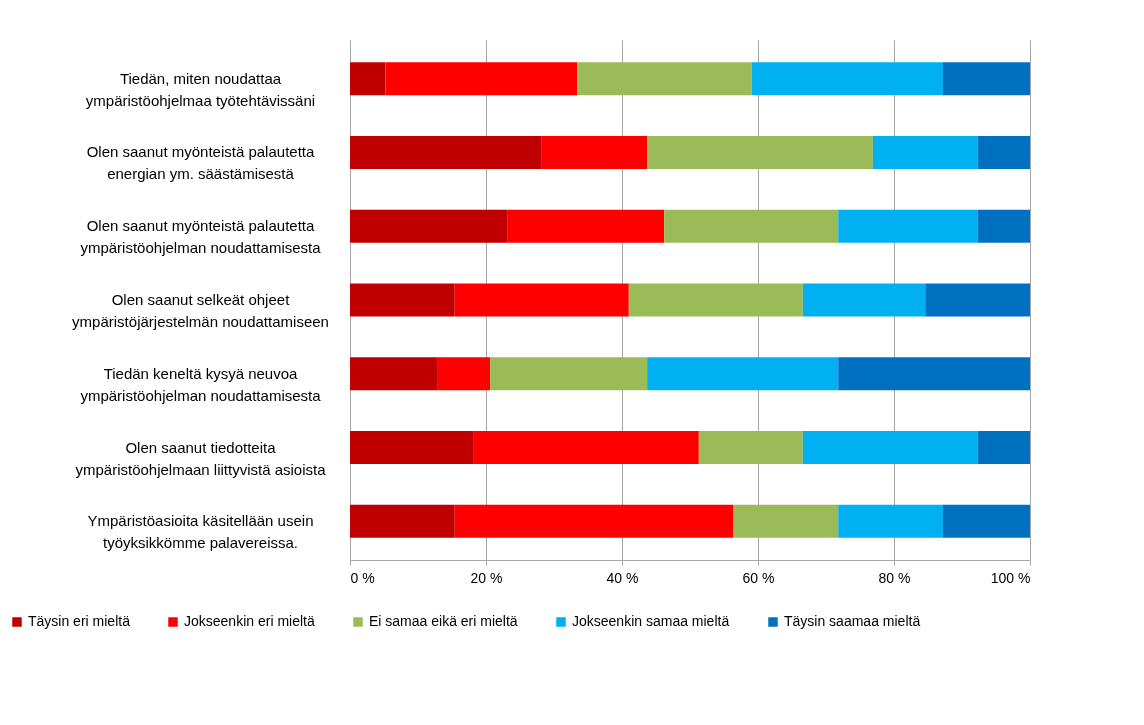  Describe the element at coordinates (622, 577) in the screenshot. I see `x-tick-label: 40 %` at that location.